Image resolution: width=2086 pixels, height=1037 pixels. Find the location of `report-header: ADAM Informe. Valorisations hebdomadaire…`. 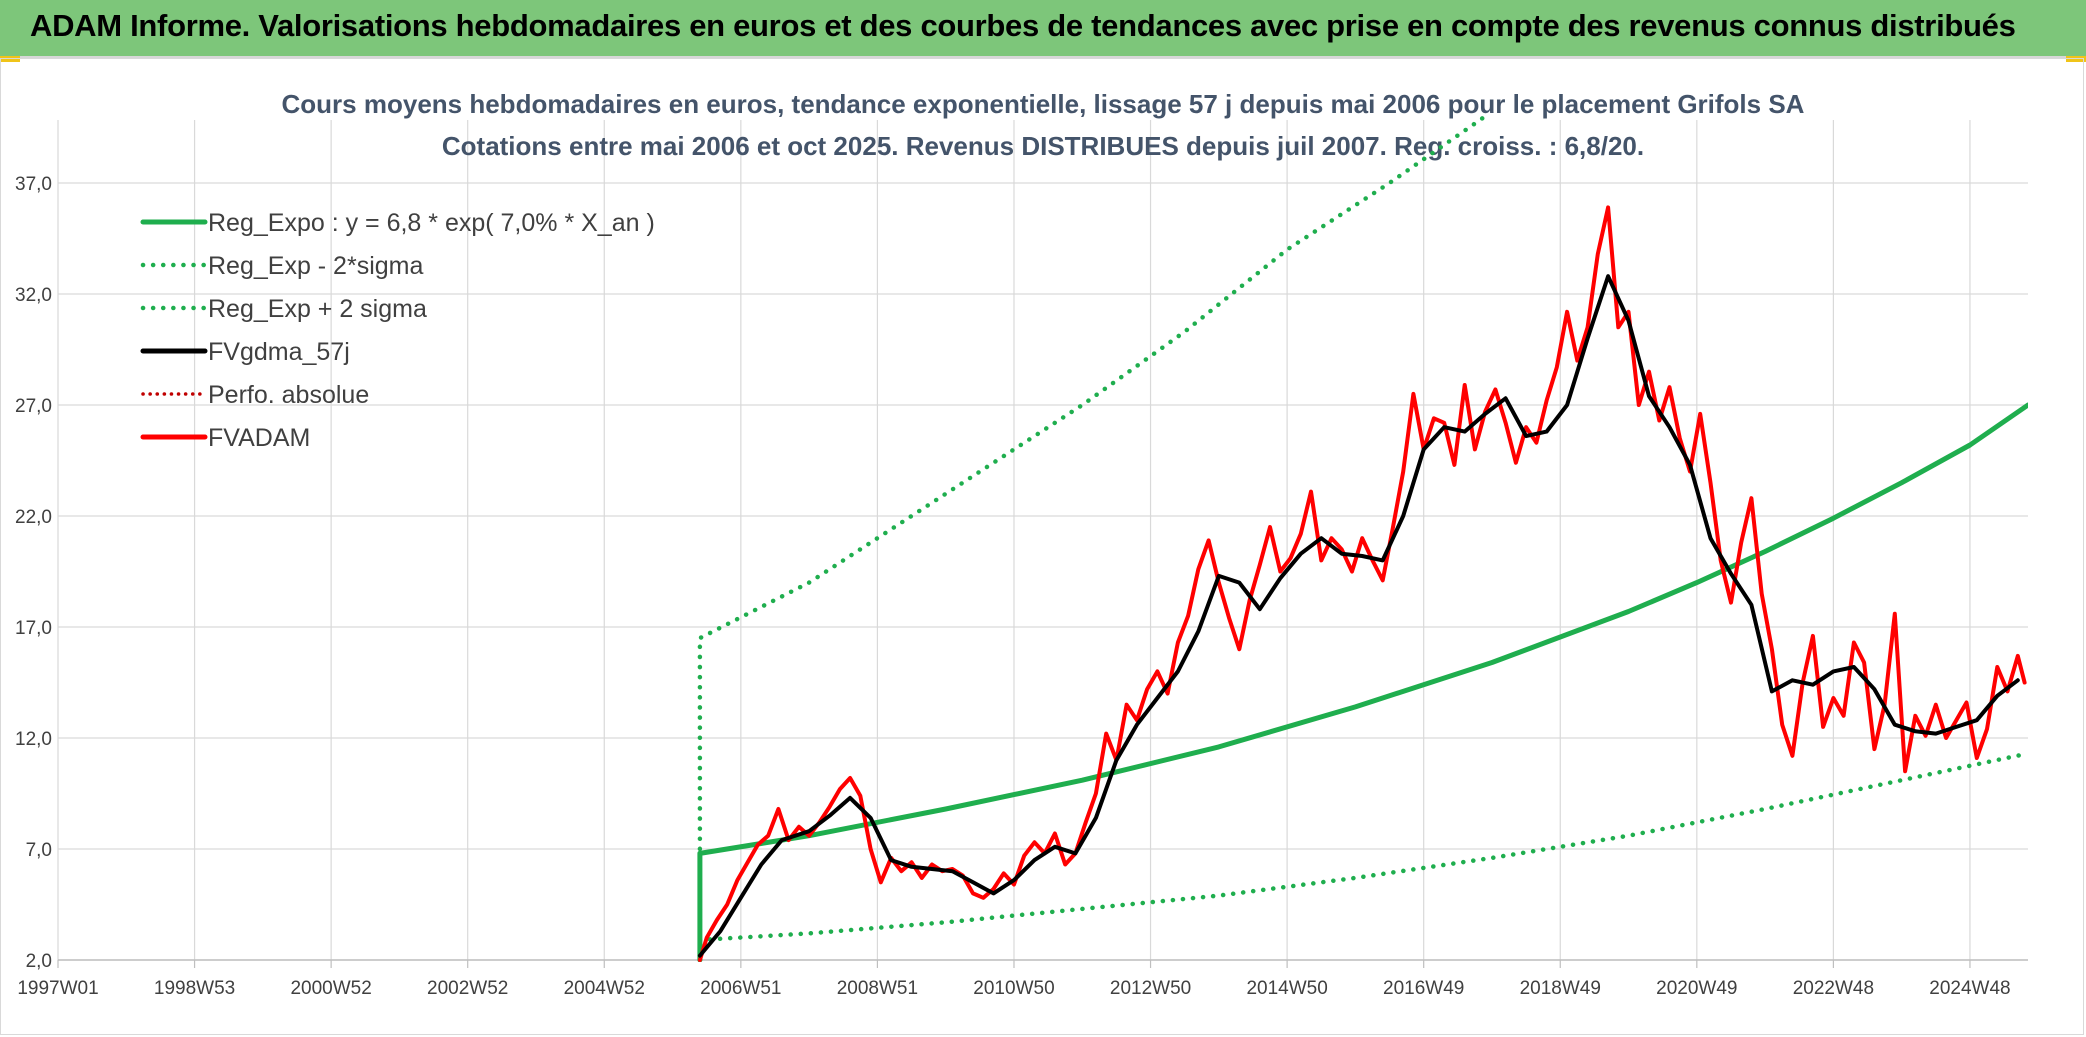

report-header: ADAM Informe. Valorisations hebdomadaire… is located at coordinates (1043, 29).